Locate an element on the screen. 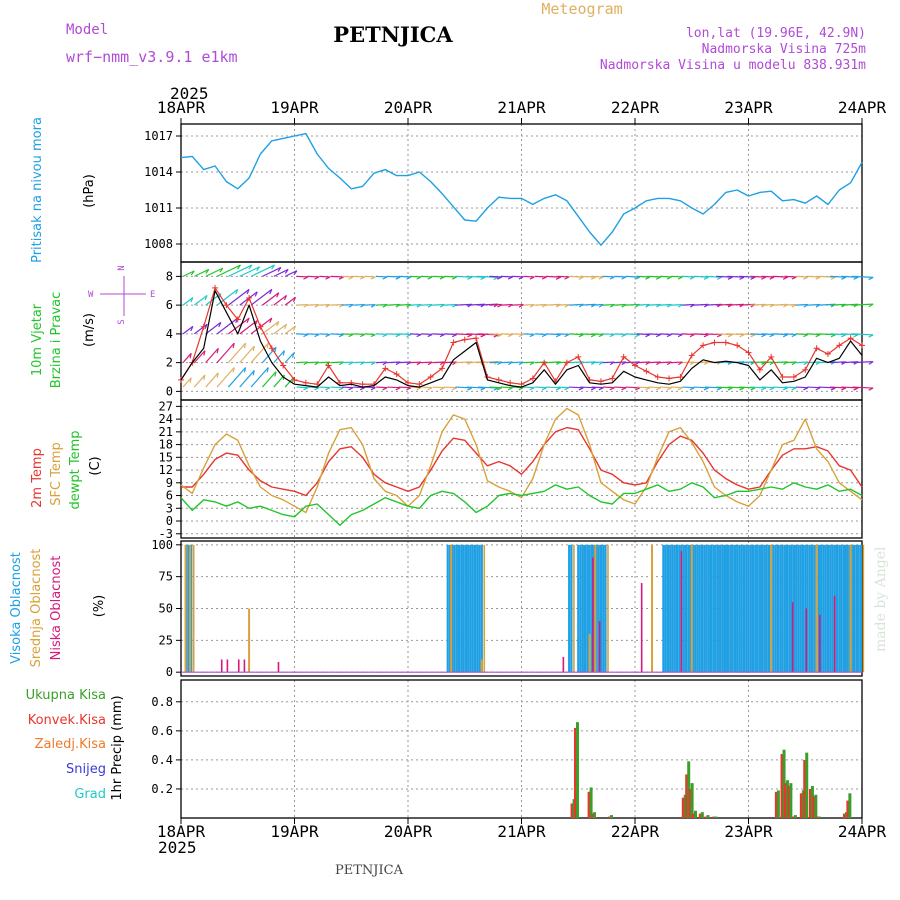  pressure-ytick-label: 1008 is located at coordinates (158, 244).